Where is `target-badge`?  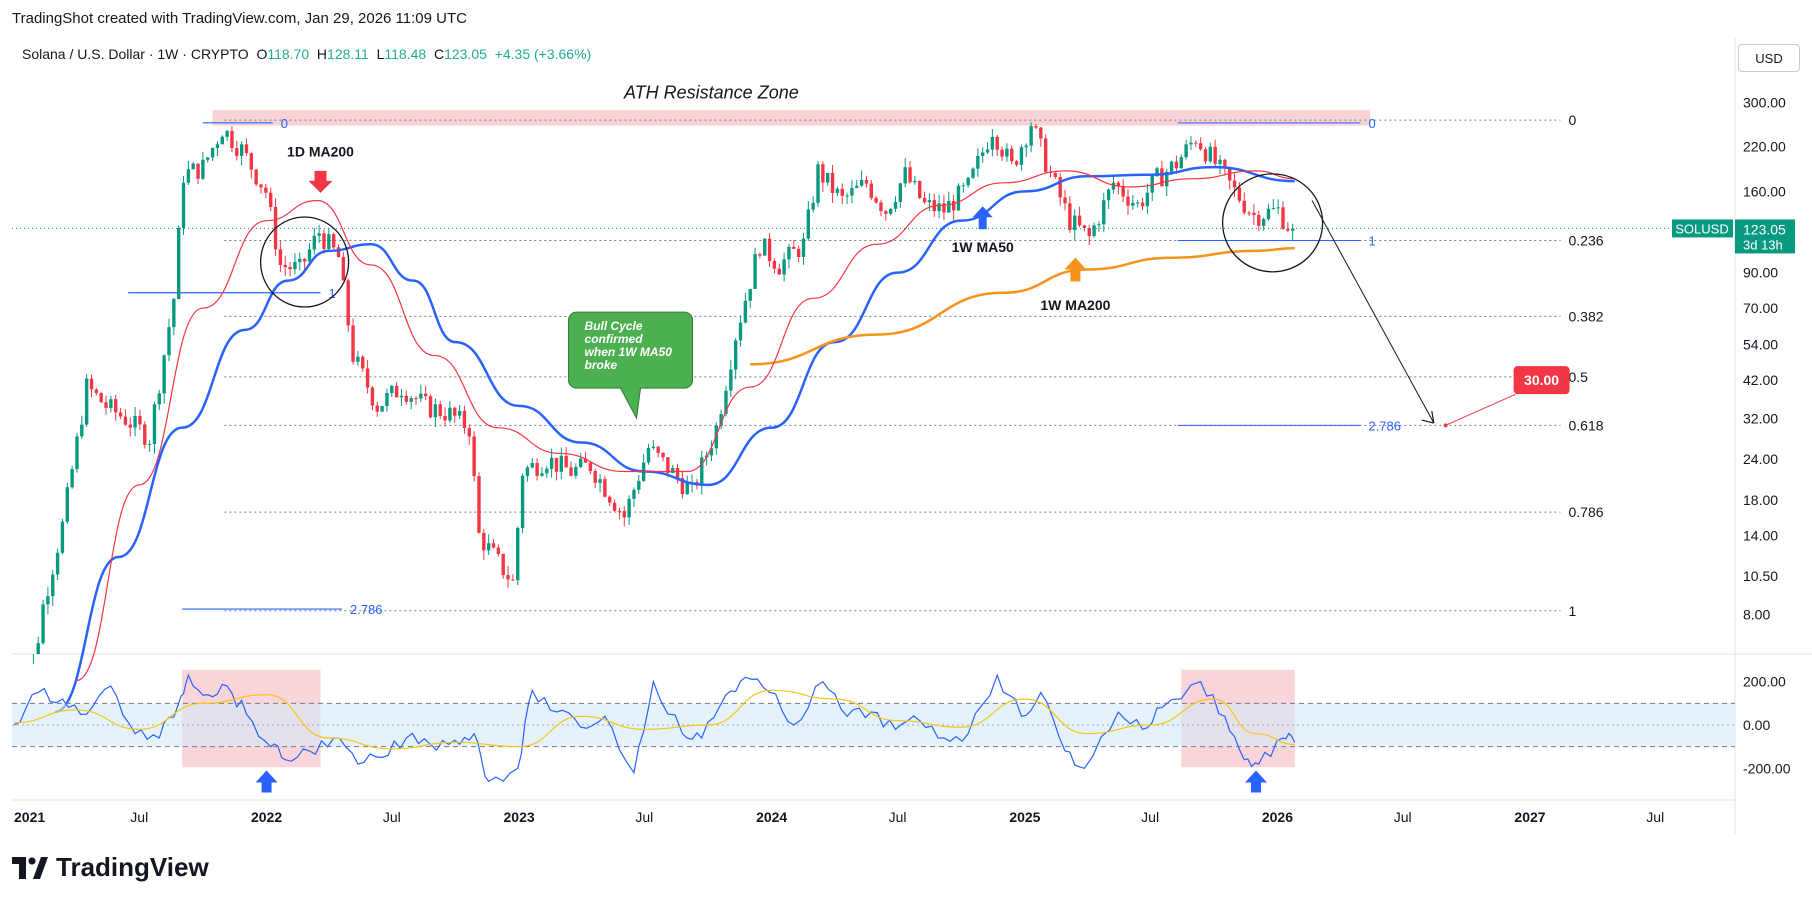
target-badge is located at coordinates (1541, 380).